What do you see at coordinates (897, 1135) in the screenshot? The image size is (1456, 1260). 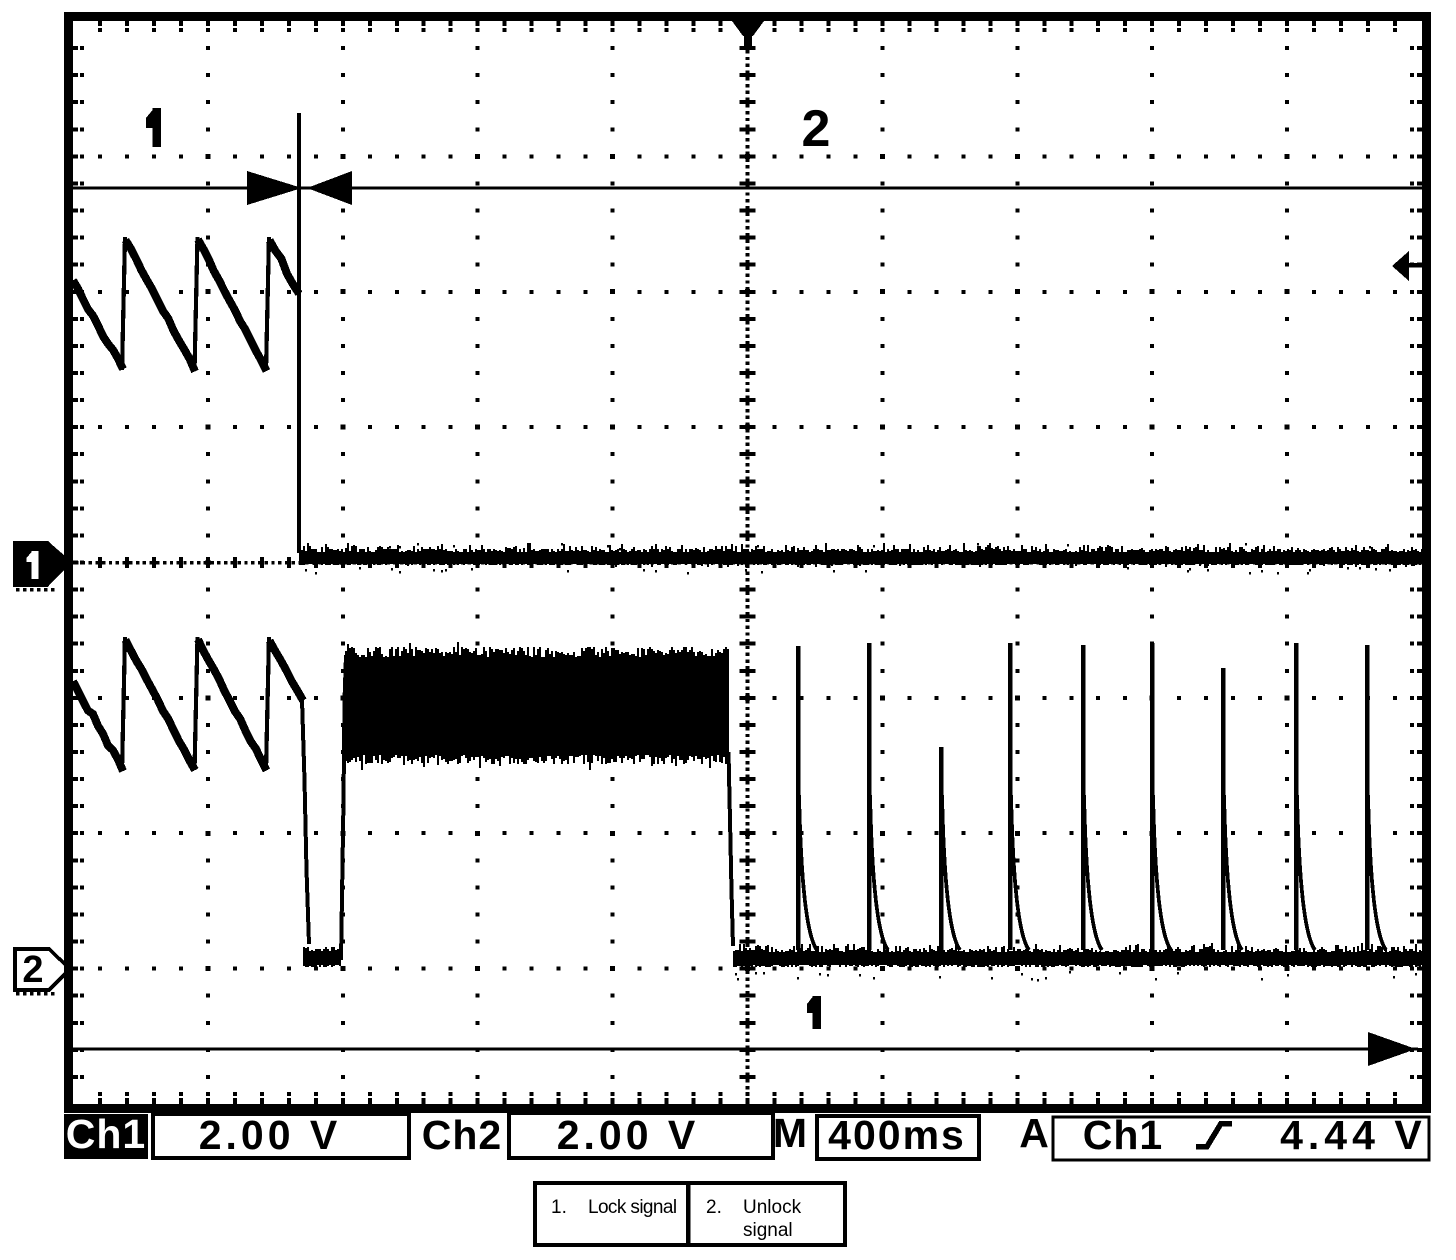 I see `svg-text: 400ms` at bounding box center [897, 1135].